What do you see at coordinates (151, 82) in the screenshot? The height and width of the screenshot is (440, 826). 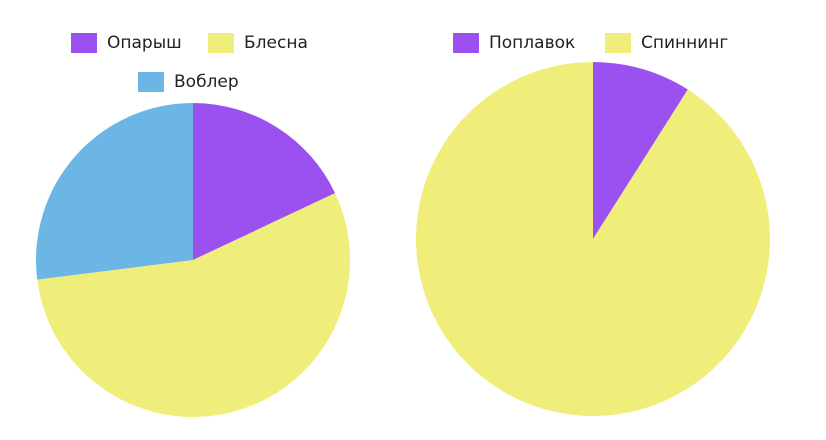 I see `legend-swatch-vobler` at bounding box center [151, 82].